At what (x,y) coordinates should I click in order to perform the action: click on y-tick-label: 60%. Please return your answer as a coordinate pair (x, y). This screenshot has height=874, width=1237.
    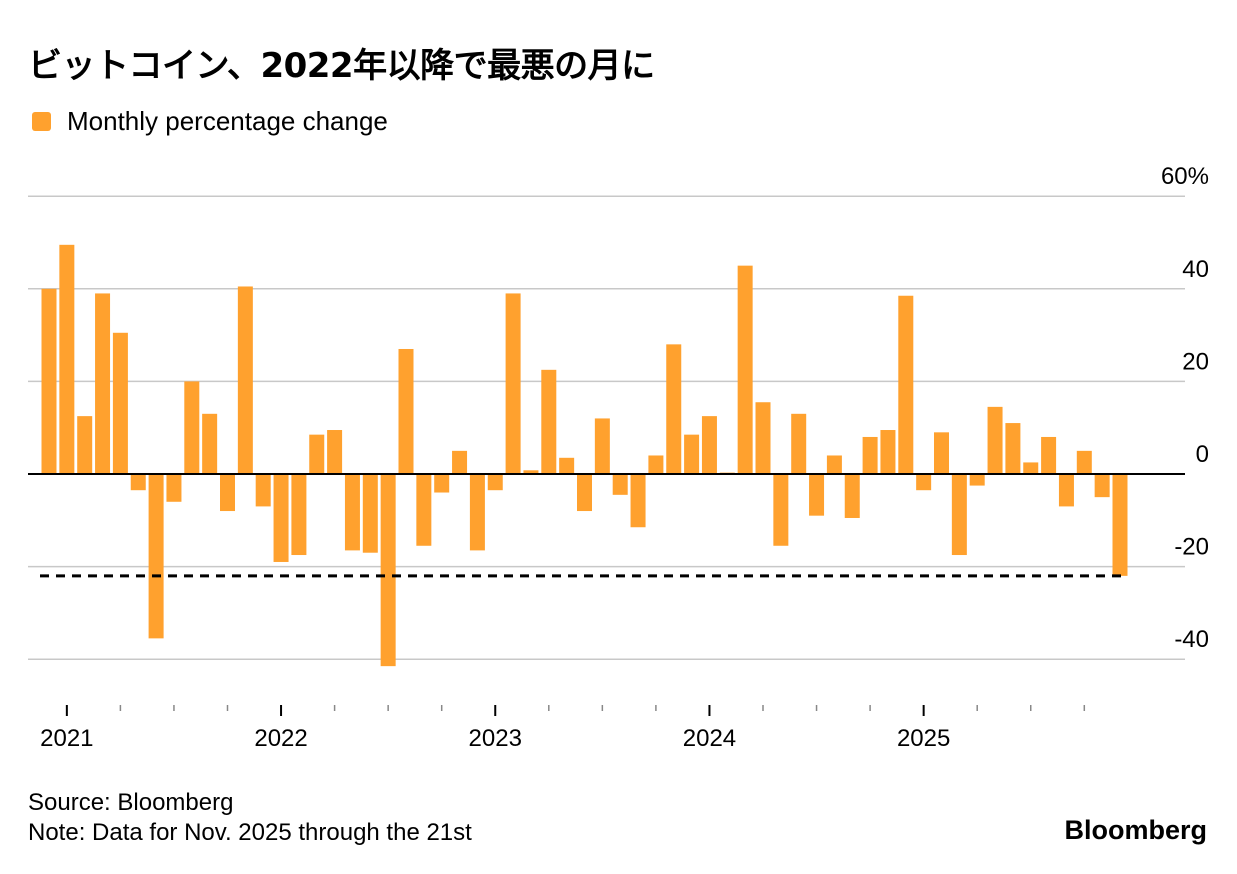
    Looking at the image, I should click on (1185, 176).